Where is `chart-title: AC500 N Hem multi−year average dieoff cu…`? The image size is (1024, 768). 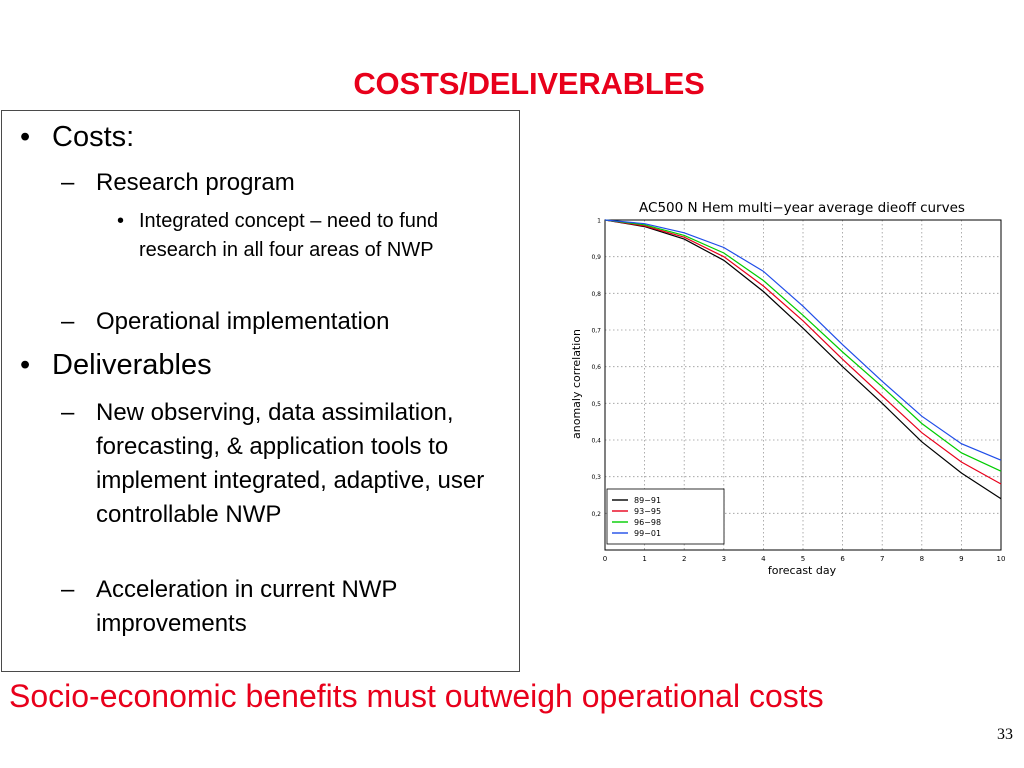
chart-title: AC500 N Hem multi−year average dieoff cu… is located at coordinates (802, 208).